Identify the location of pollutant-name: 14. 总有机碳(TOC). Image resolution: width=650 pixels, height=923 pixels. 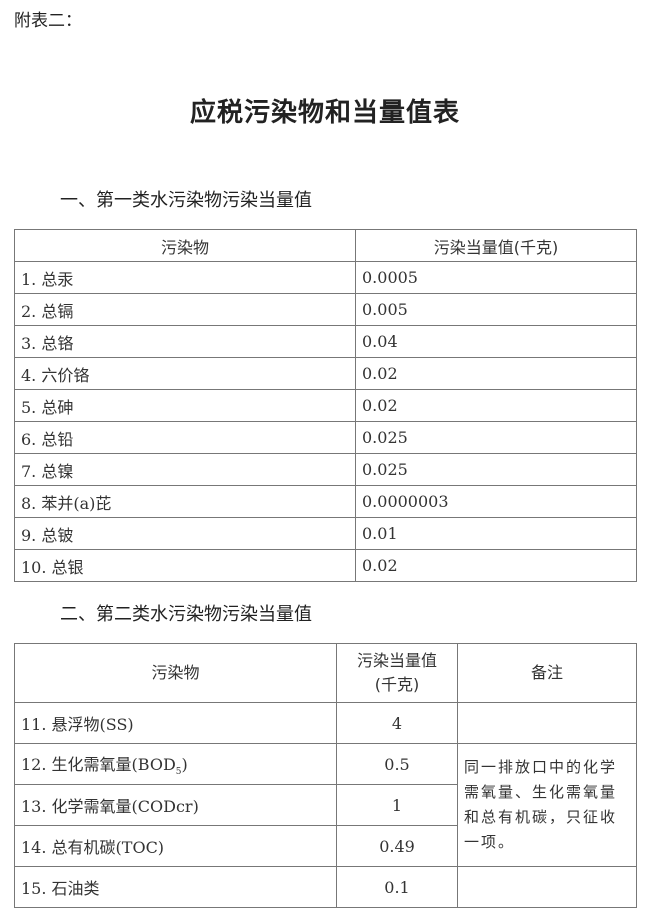
(175, 846).